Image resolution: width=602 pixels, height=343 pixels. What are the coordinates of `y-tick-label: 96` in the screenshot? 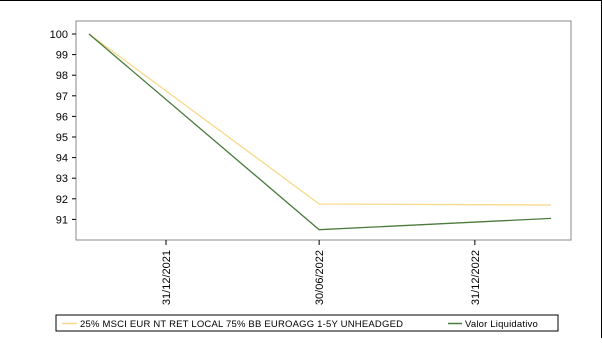 It's located at (62, 117).